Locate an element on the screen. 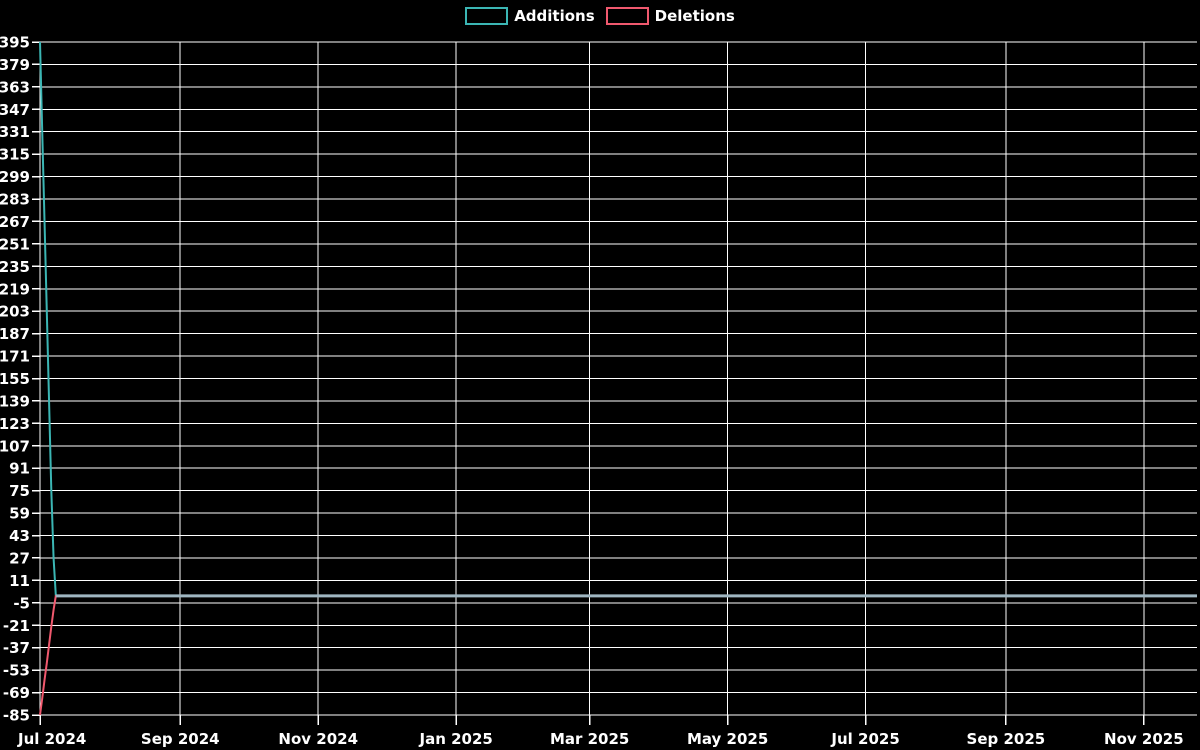 The height and width of the screenshot is (750, 1200). y-tick-label: 123 is located at coordinates (15, 424).